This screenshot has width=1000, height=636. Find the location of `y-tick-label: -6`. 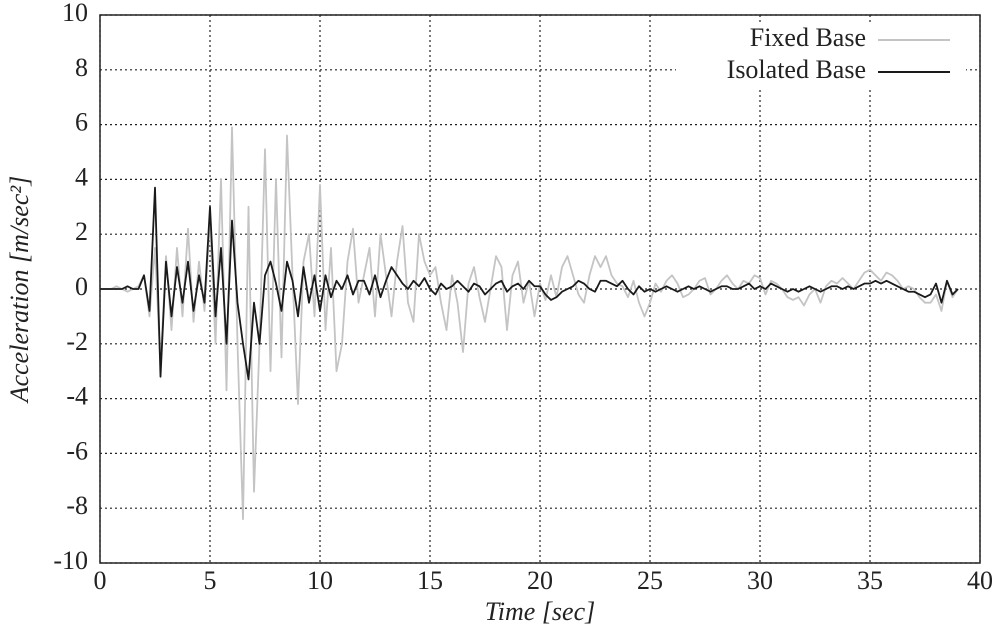

y-tick-label: -6 is located at coordinates (77, 450).